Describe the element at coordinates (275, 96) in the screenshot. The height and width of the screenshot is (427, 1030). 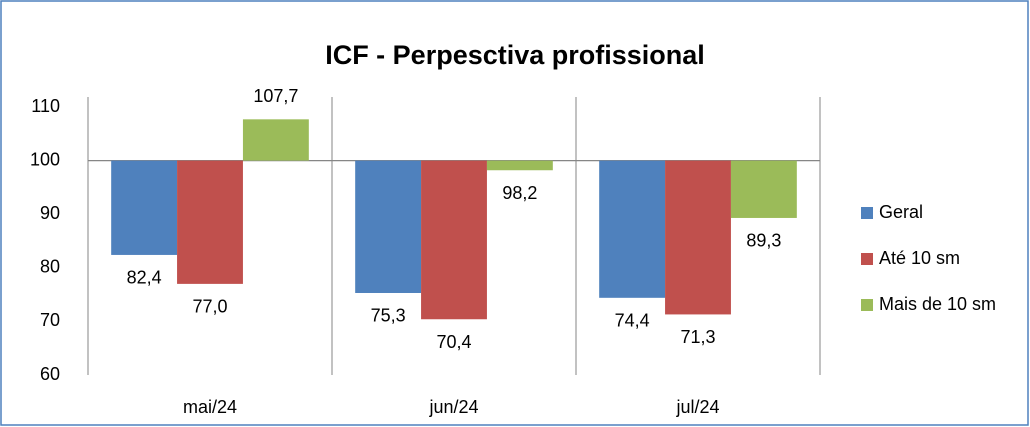
I see `data-label: 107,7` at that location.